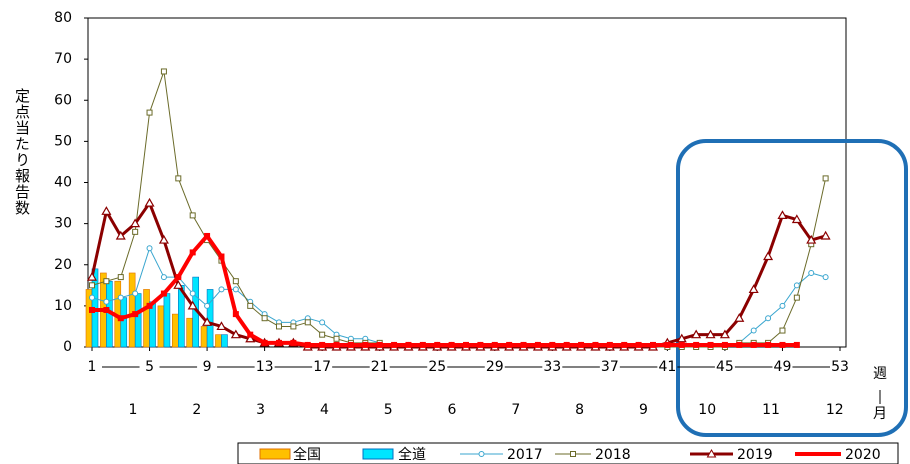 The image size is (910, 464). Describe the element at coordinates (92, 367) in the screenshot. I see `x-tick-label: 1` at that location.